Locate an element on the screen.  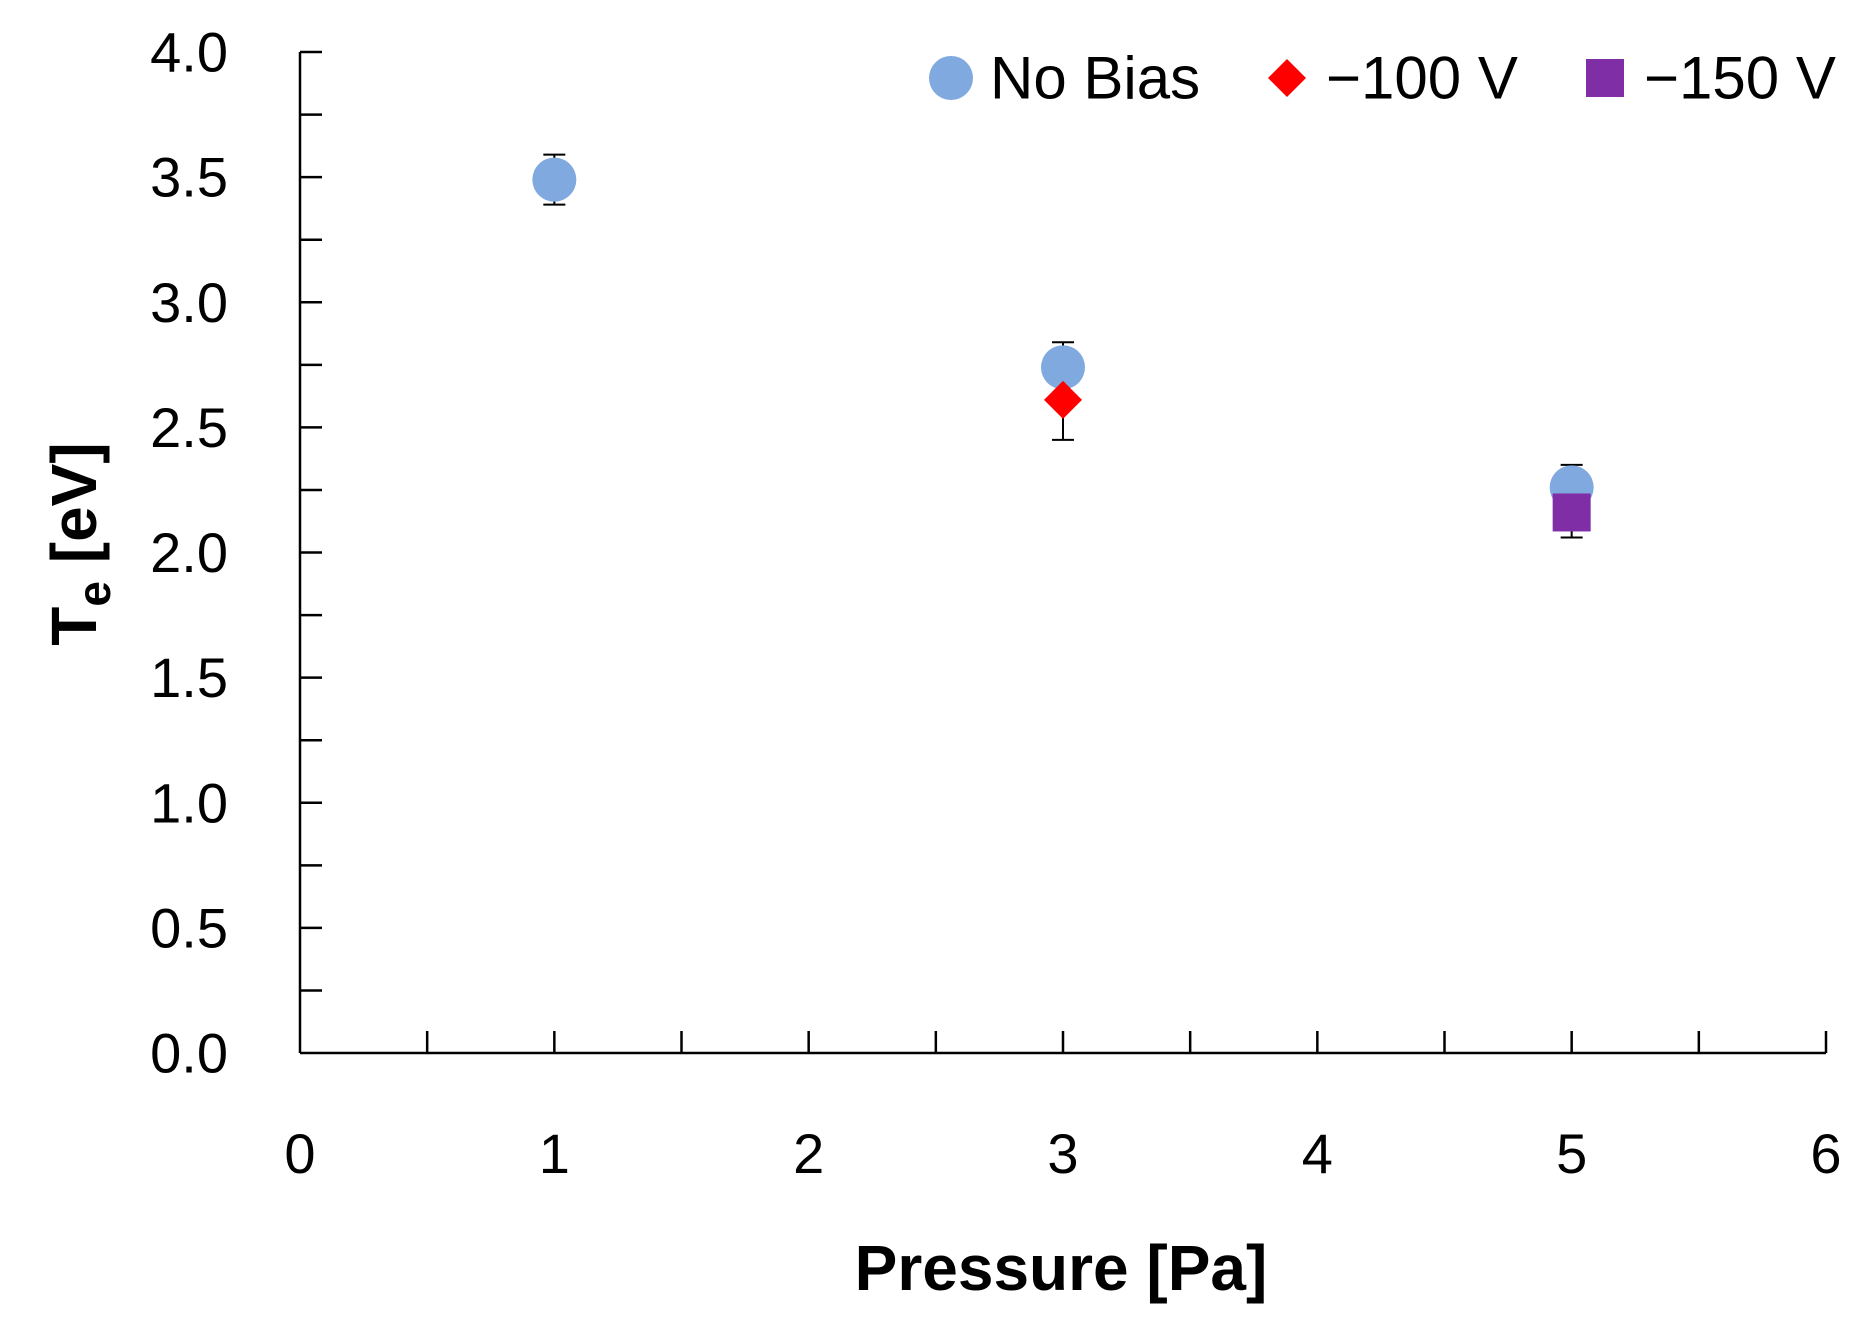
y-axis-title: Te [eV] is located at coordinates (79, 543).